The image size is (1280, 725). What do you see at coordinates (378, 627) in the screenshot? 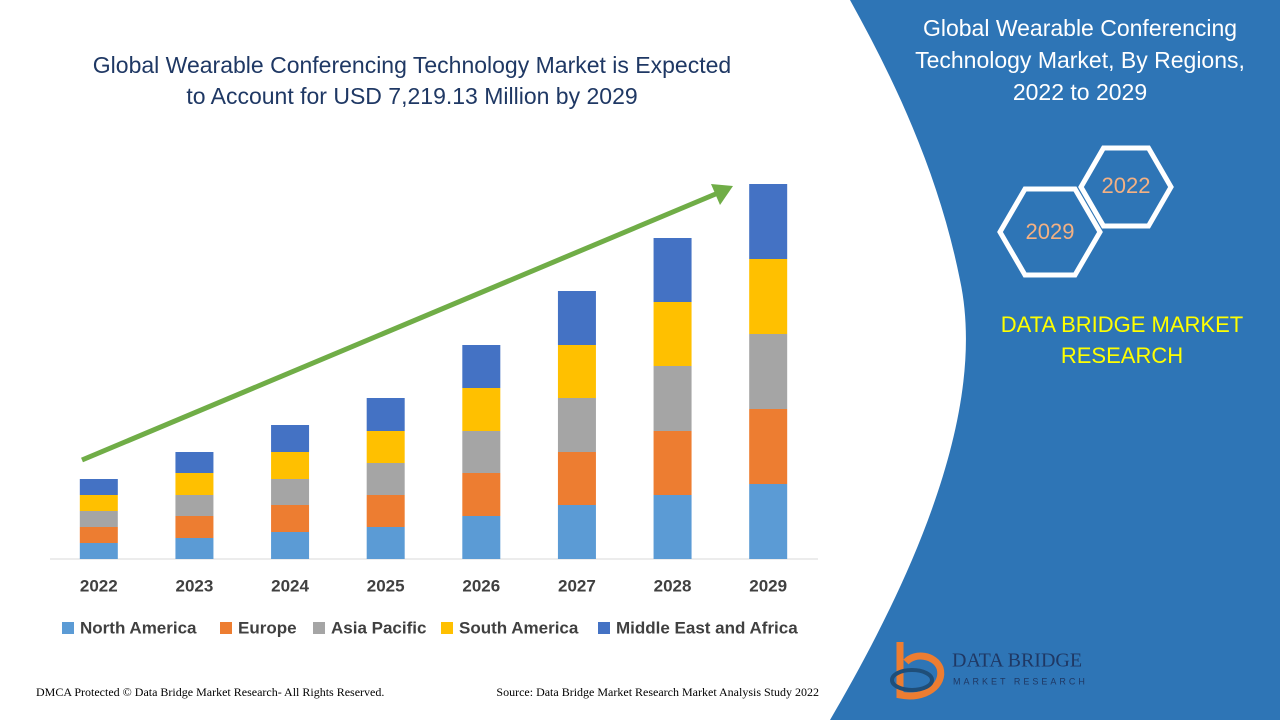
I see `legend-label: Asia Pacific` at bounding box center [378, 627].